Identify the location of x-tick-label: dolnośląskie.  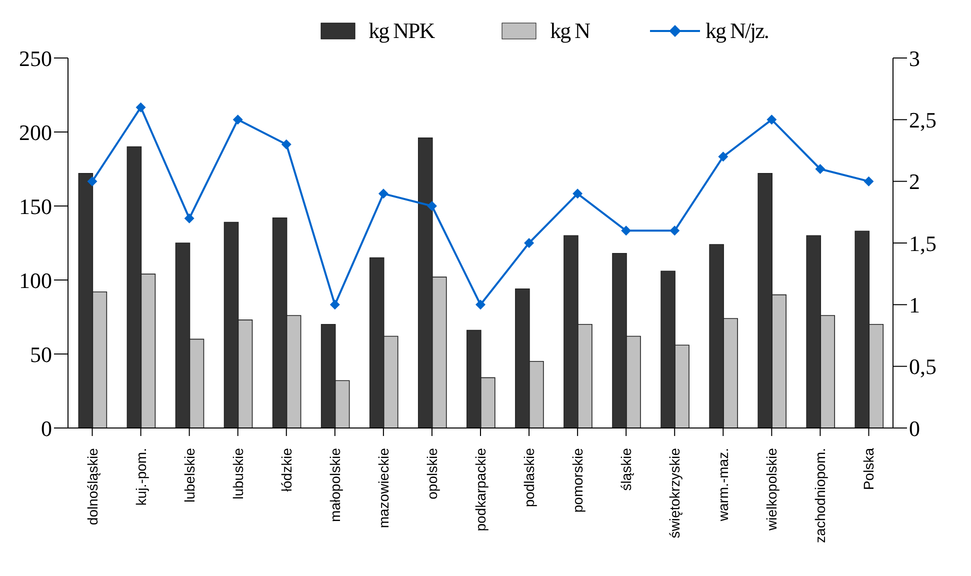
(92, 487).